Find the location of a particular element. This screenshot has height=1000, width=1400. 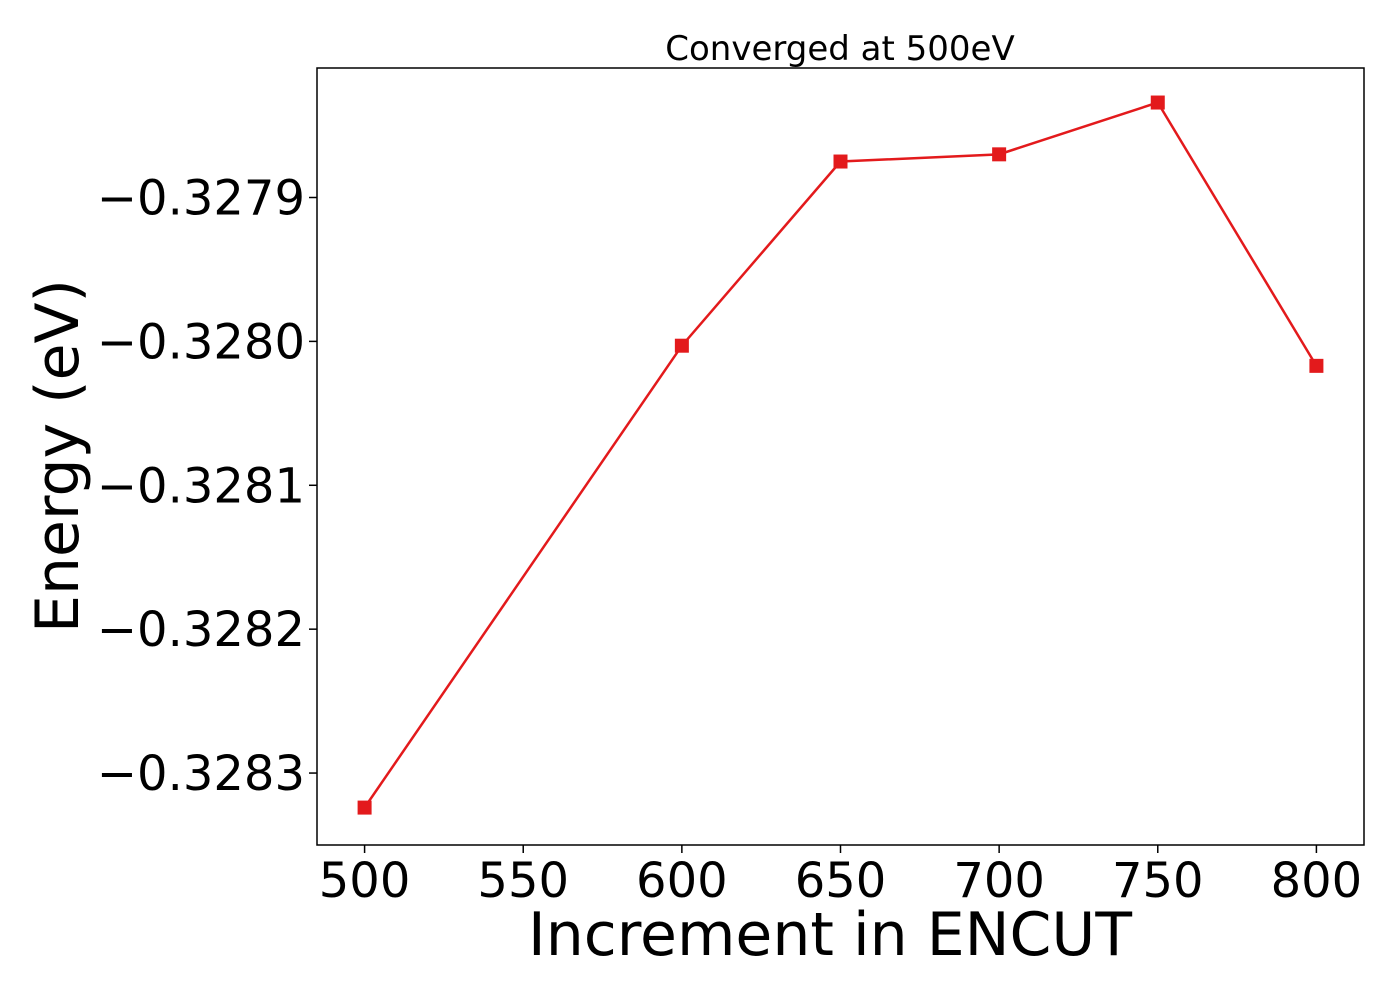

x-tick-label: 700 is located at coordinates (999, 881).